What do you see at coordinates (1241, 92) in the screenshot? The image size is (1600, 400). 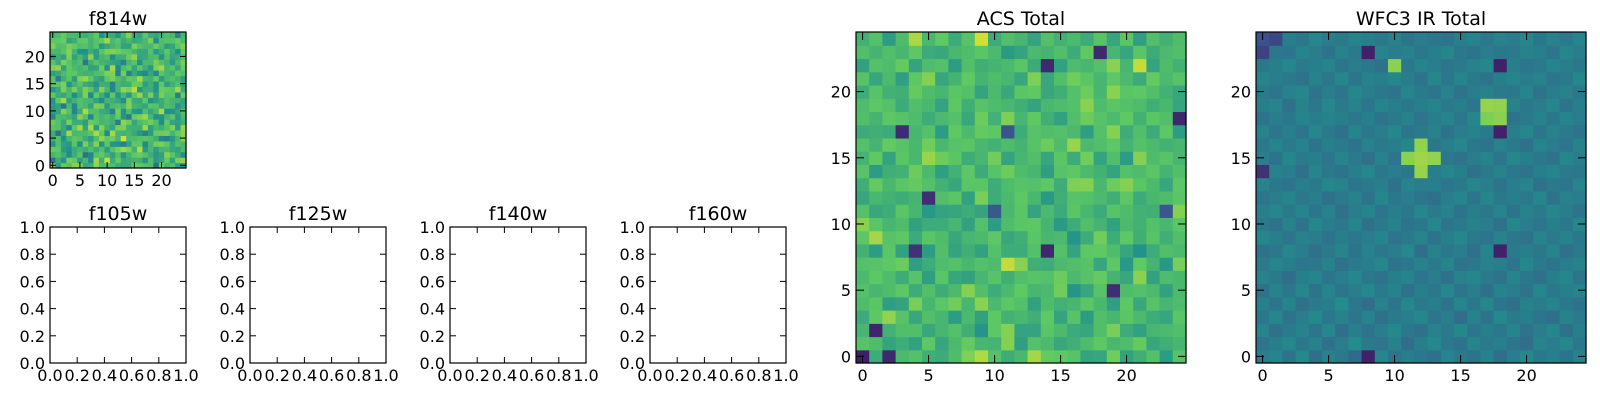 I see `y-tick-label: 20` at bounding box center [1241, 92].